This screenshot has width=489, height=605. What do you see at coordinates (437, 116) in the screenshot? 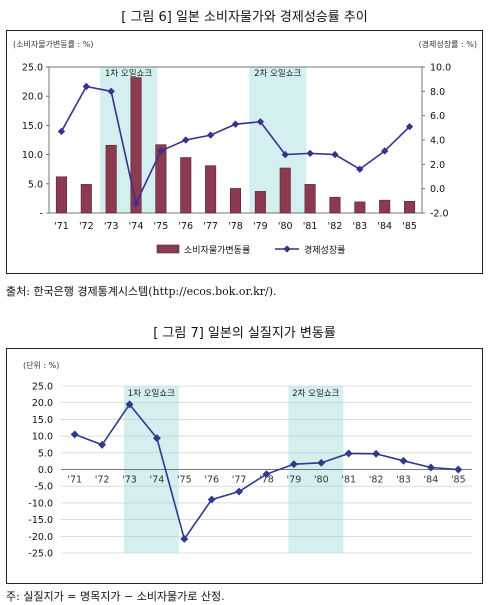
I see `right-tick-label: 6.0` at bounding box center [437, 116].